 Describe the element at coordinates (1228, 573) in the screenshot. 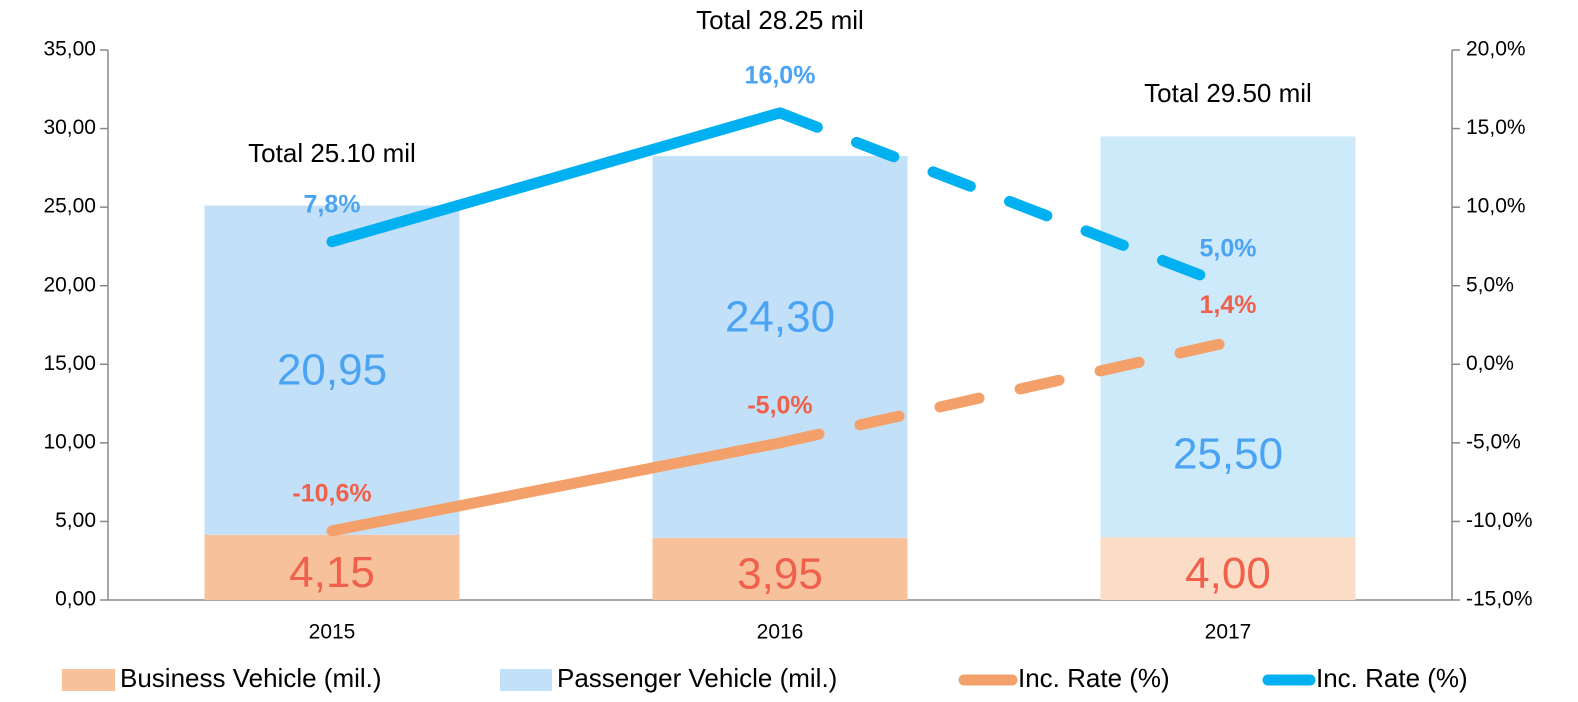

I see `bar-value-label: 4,00` at that location.